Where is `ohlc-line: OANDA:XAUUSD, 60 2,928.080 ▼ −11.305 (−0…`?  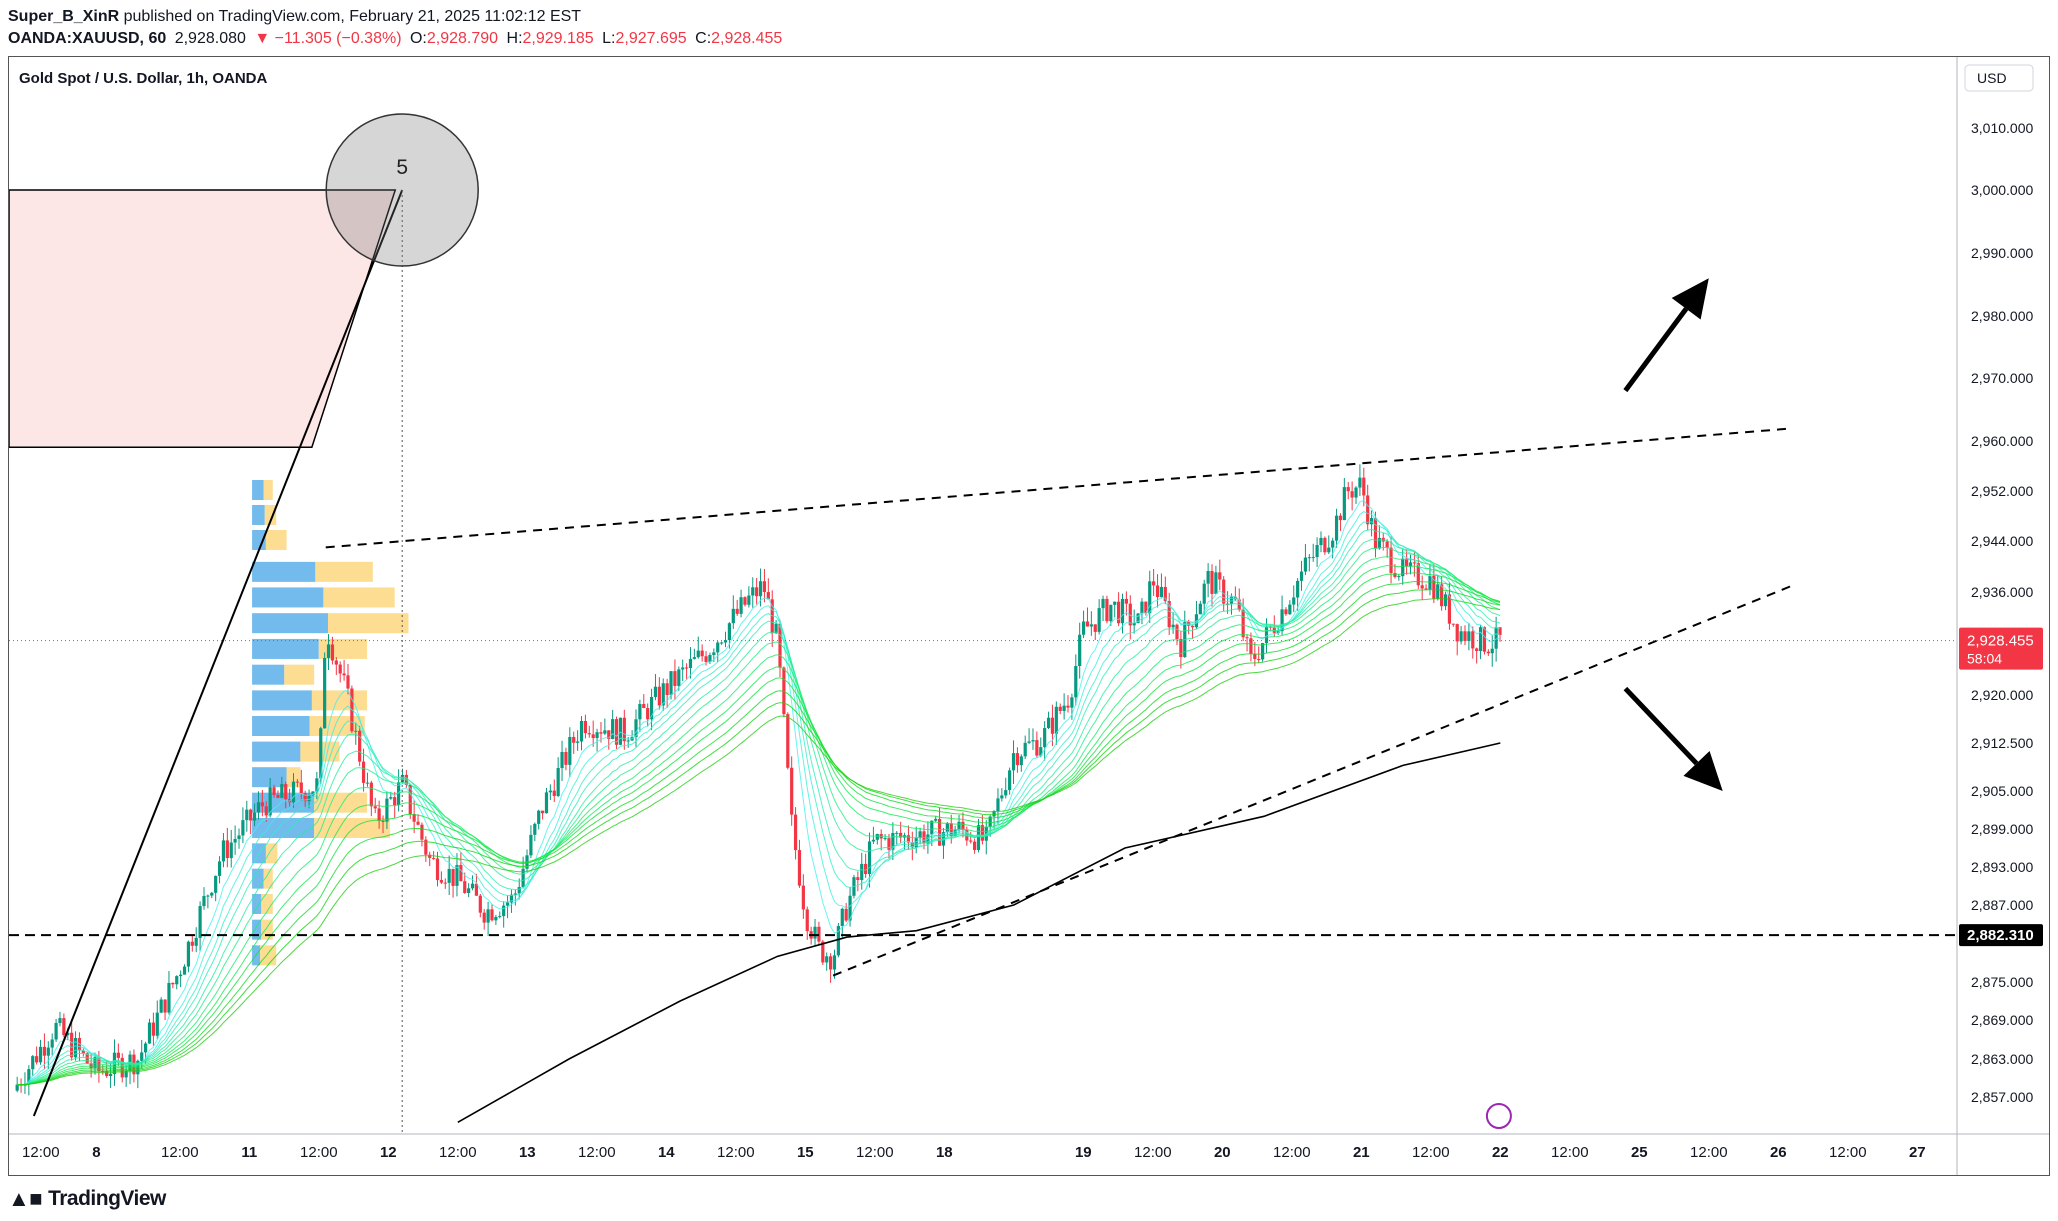 ohlc-line: OANDA:XAUUSD, 60 2,928.080 ▼ −11.305 (−0… is located at coordinates (397, 39).